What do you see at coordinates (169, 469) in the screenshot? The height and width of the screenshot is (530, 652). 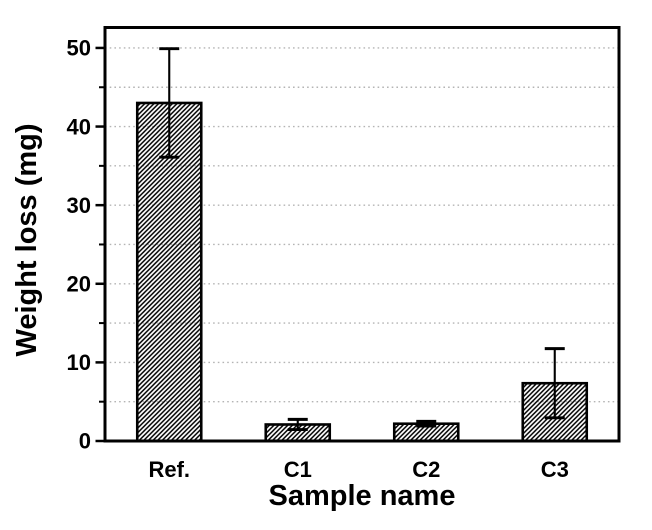 I see `x-category-label-ref: Ref.` at bounding box center [169, 469].